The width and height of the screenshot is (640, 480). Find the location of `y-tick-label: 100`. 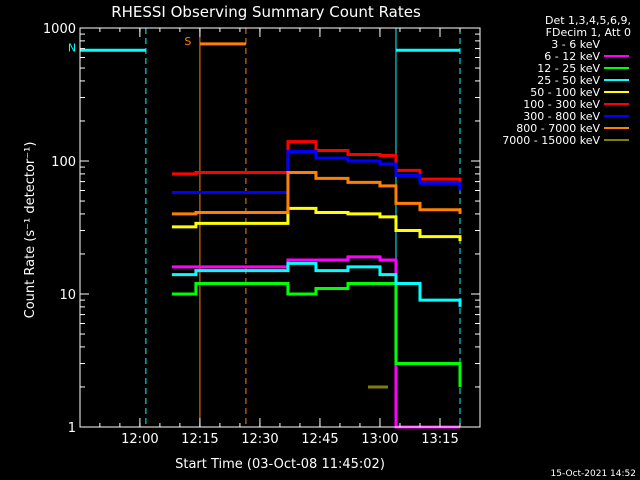

y-tick-label: 100 is located at coordinates (63, 162).